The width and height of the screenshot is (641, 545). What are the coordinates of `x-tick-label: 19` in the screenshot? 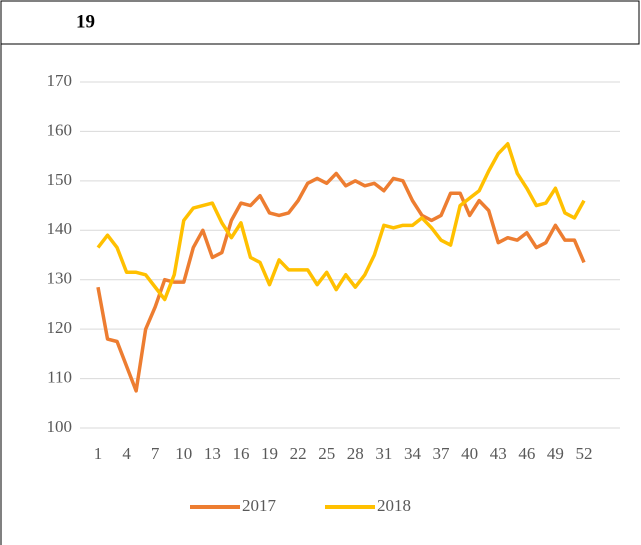 It's located at (269, 453).